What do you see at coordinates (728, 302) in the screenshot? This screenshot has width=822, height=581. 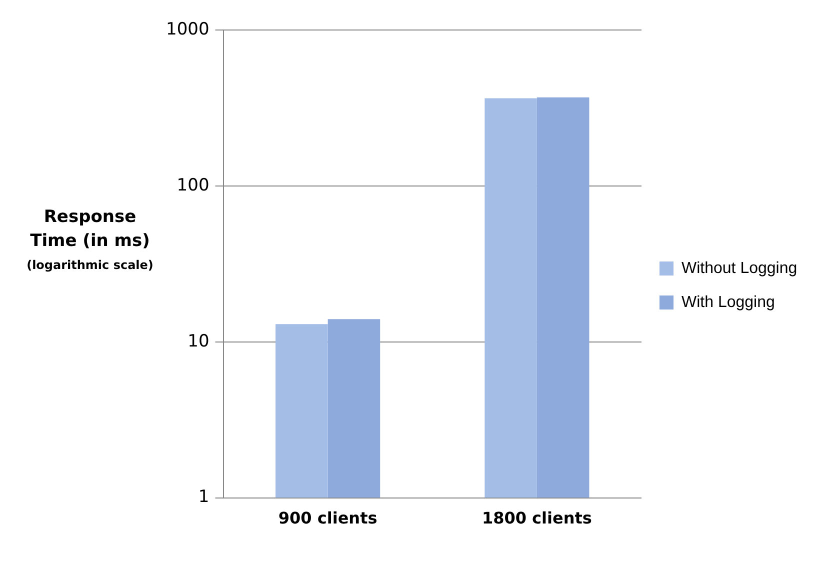 I see `legend-label: With Logging` at bounding box center [728, 302].